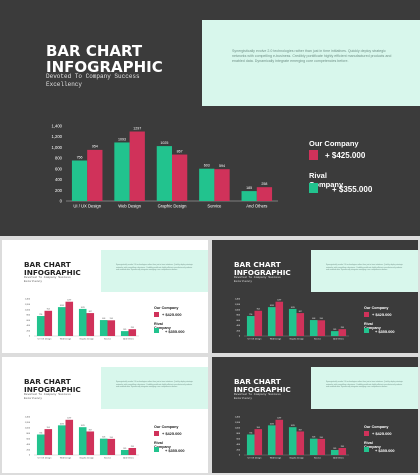 The width and height of the screenshot is (420, 475). What do you see at coordinates (69, 301) in the screenshot?
I see `bar-value-label: 1297` at bounding box center [69, 301].